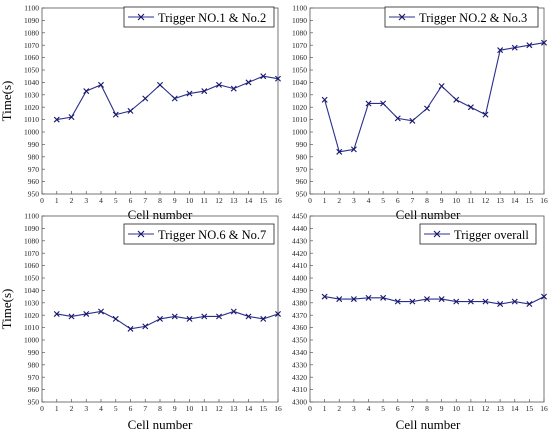  What do you see at coordinates (299, 278) in the screenshot?
I see `y-tick-label: 4400` at bounding box center [299, 278].